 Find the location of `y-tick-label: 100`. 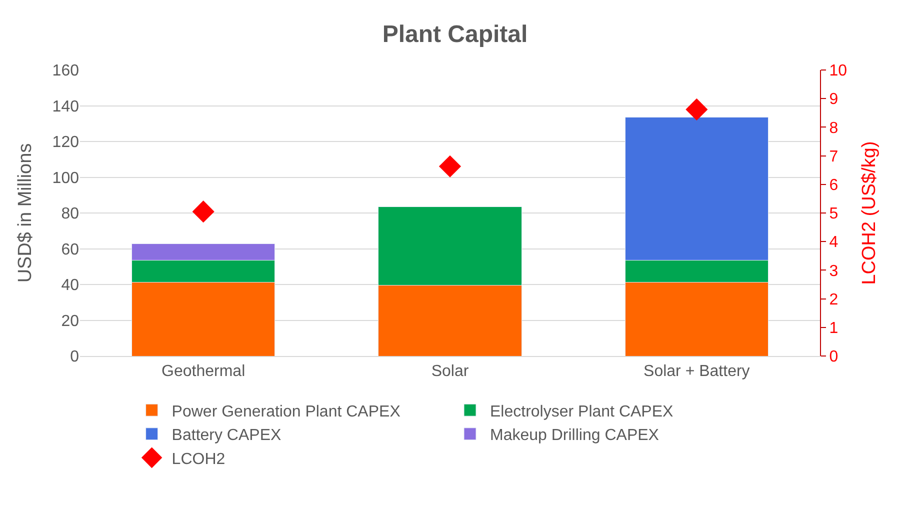

y-tick-label: 100 is located at coordinates (66, 178).